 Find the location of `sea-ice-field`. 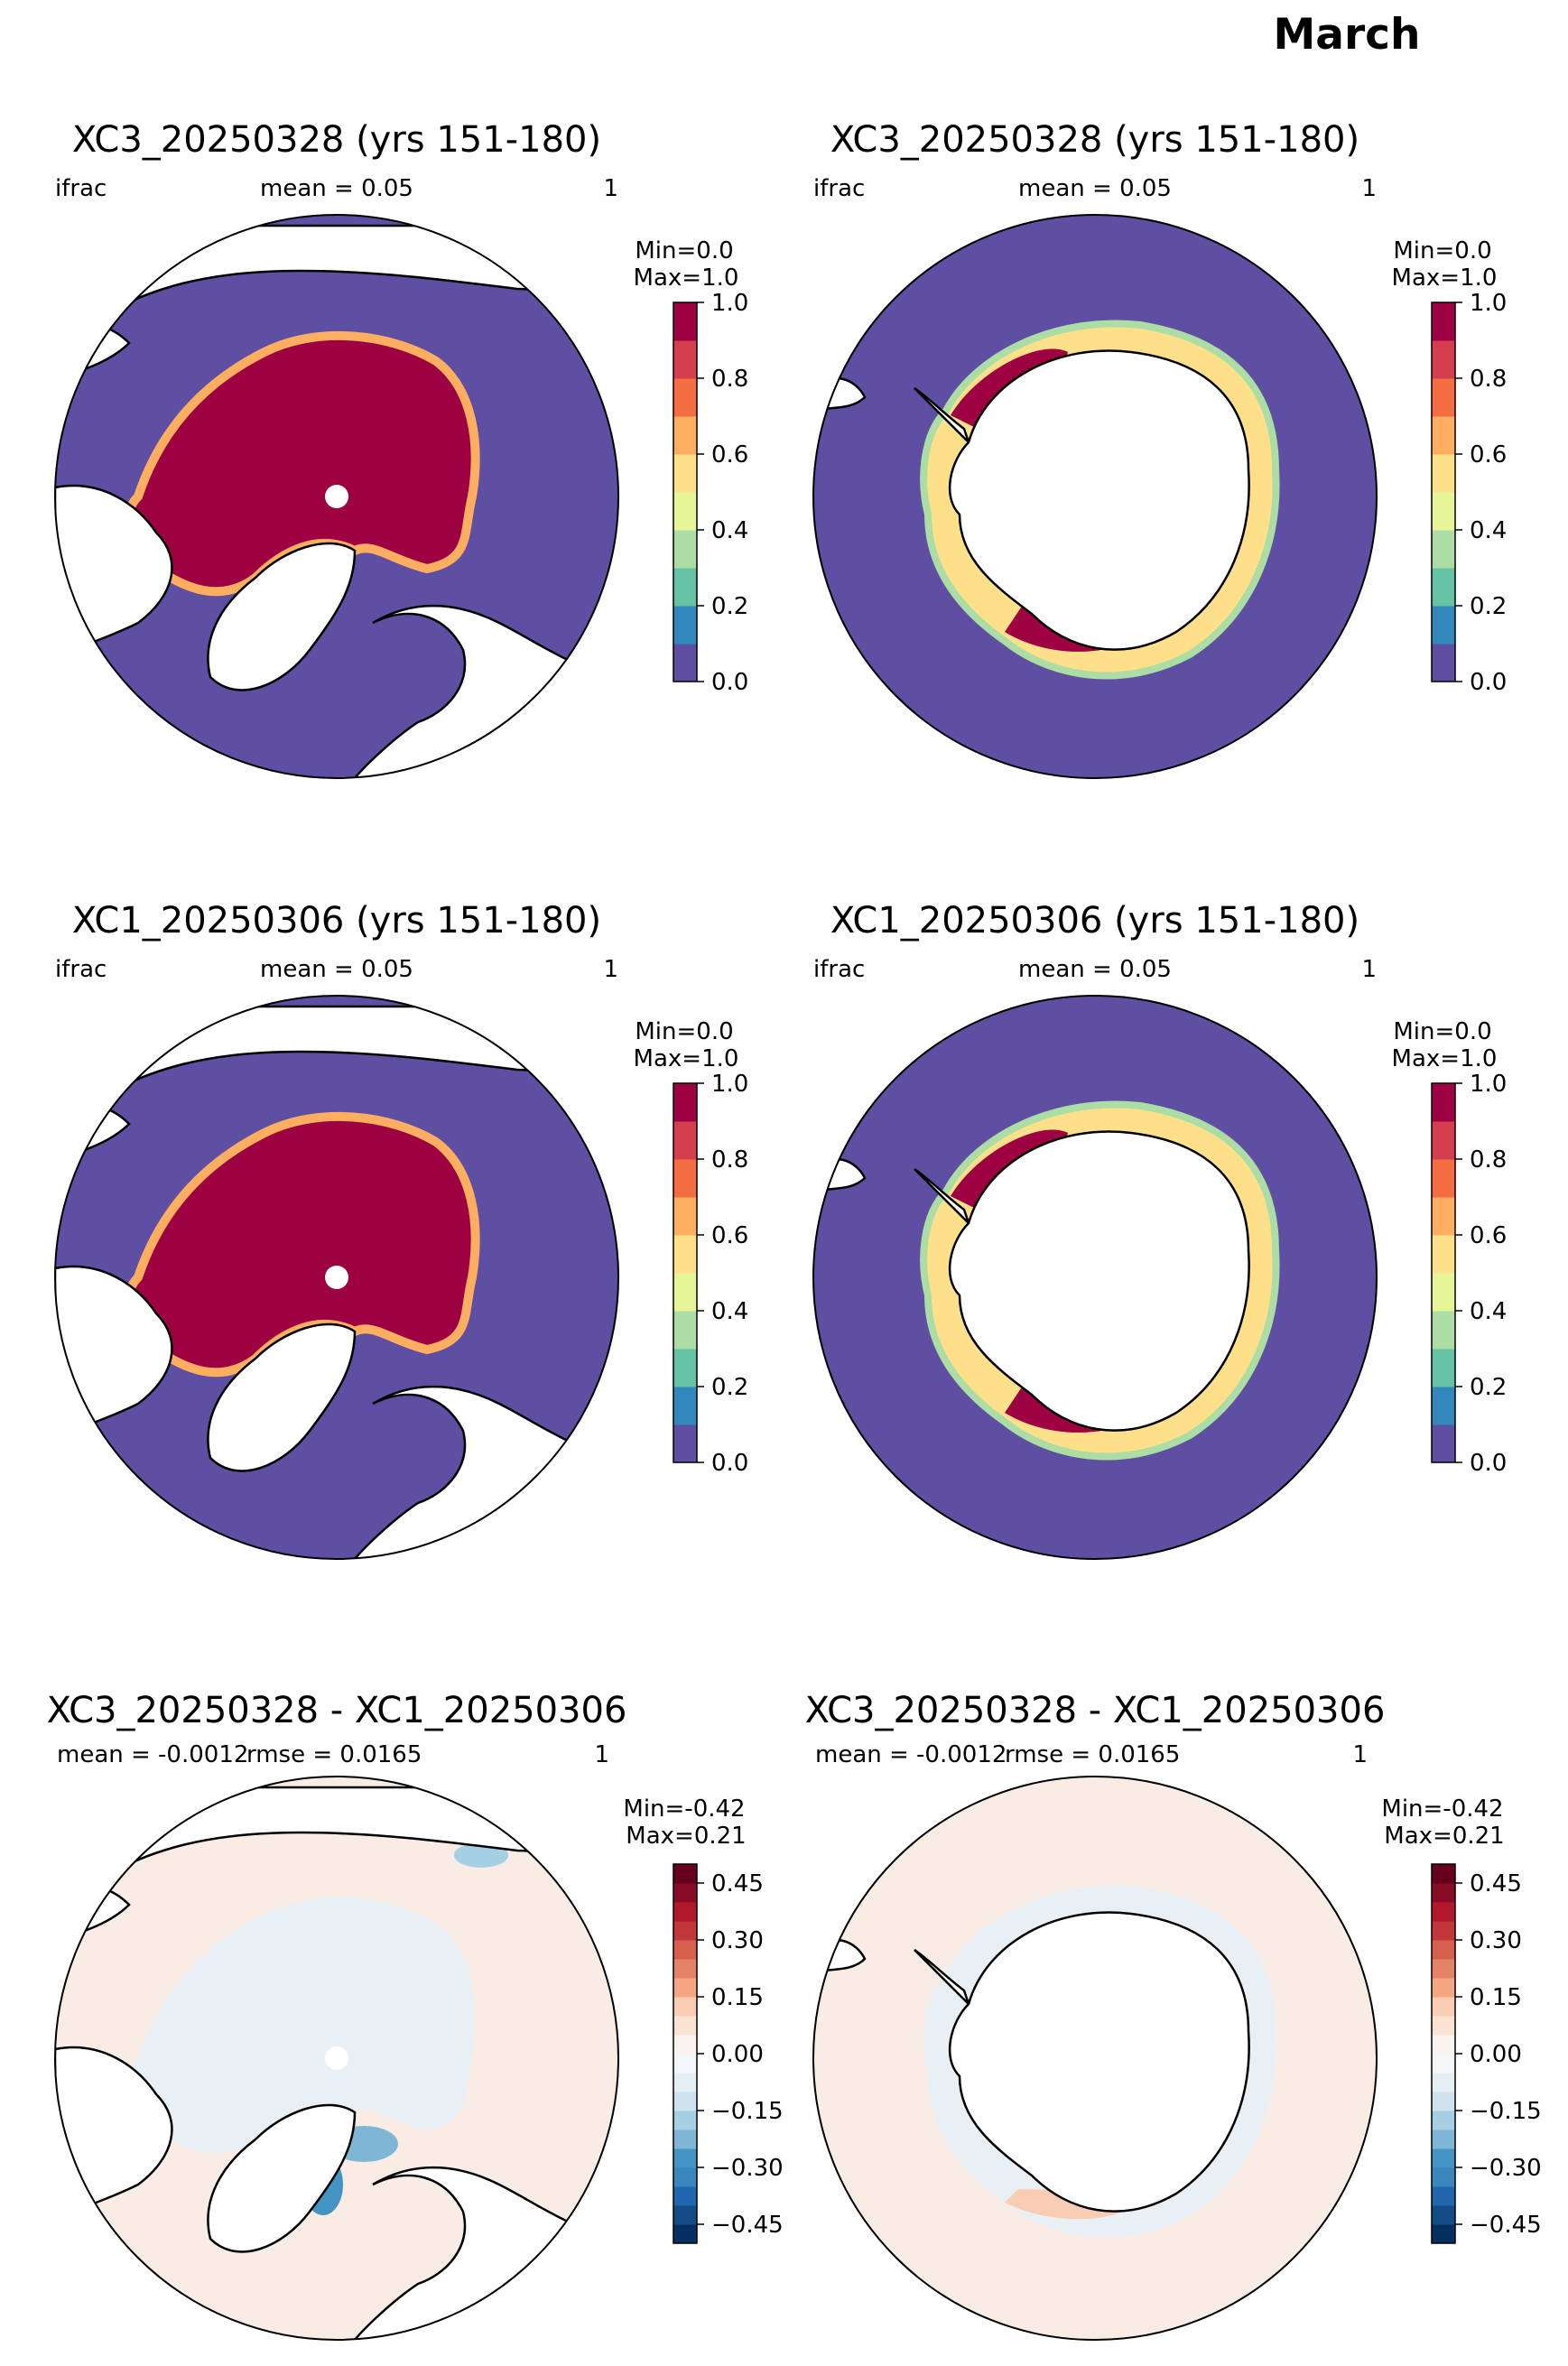

sea-ice-field is located at coordinates (302, 463).